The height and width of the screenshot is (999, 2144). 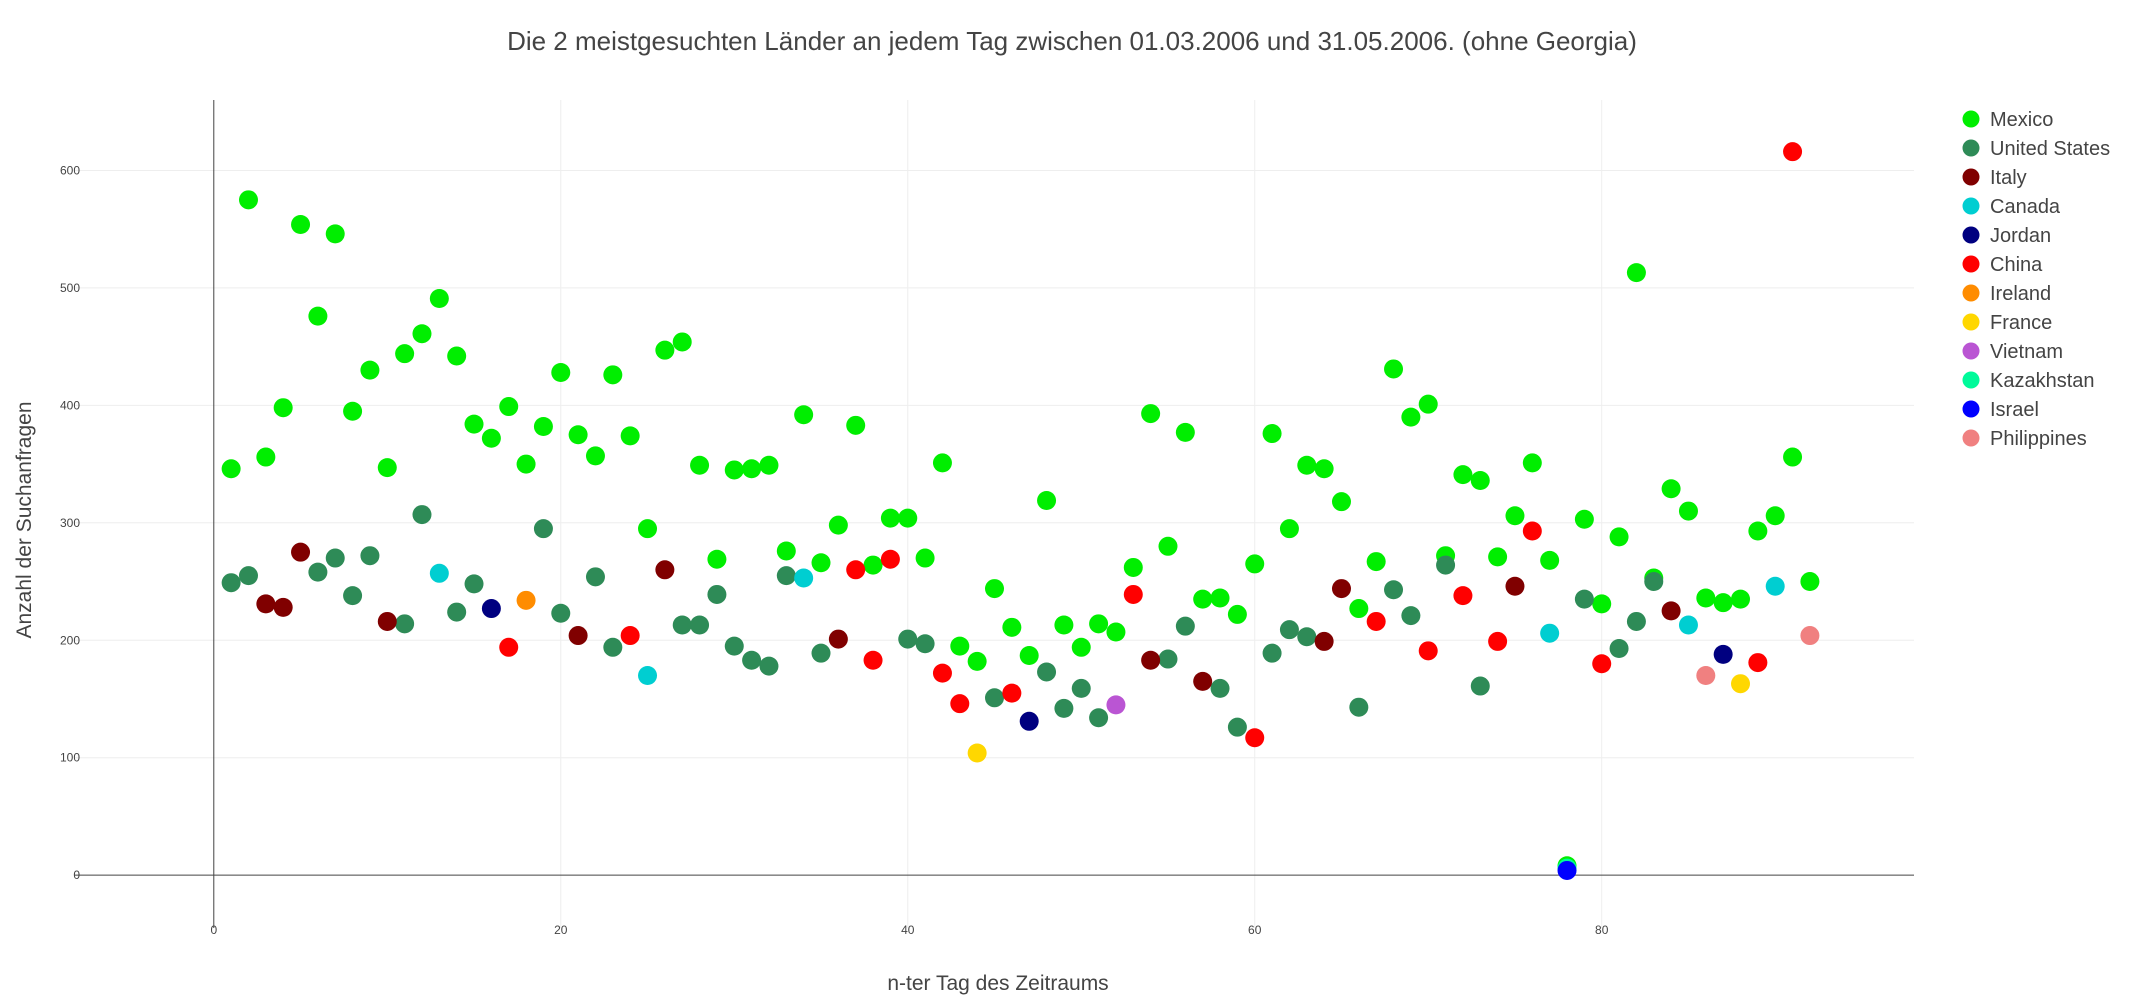 What do you see at coordinates (1994, 178) in the screenshot?
I see `legend-item: Italy` at bounding box center [1994, 178].